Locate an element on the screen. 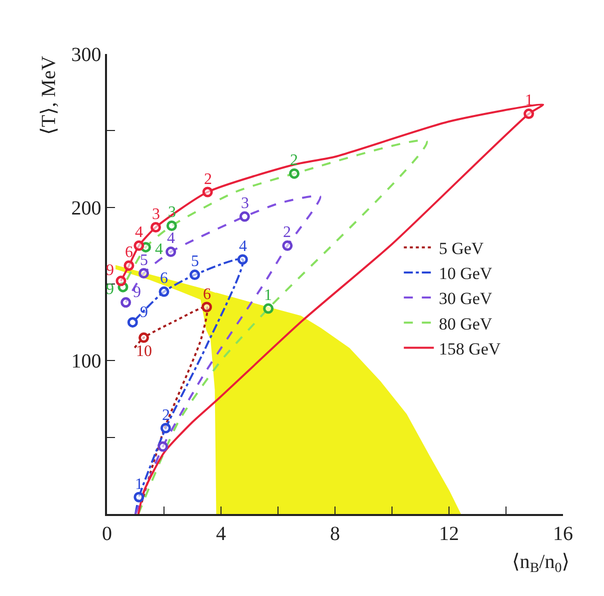 The height and width of the screenshot is (596, 604). legend-label: 30 GeV is located at coordinates (465, 298).